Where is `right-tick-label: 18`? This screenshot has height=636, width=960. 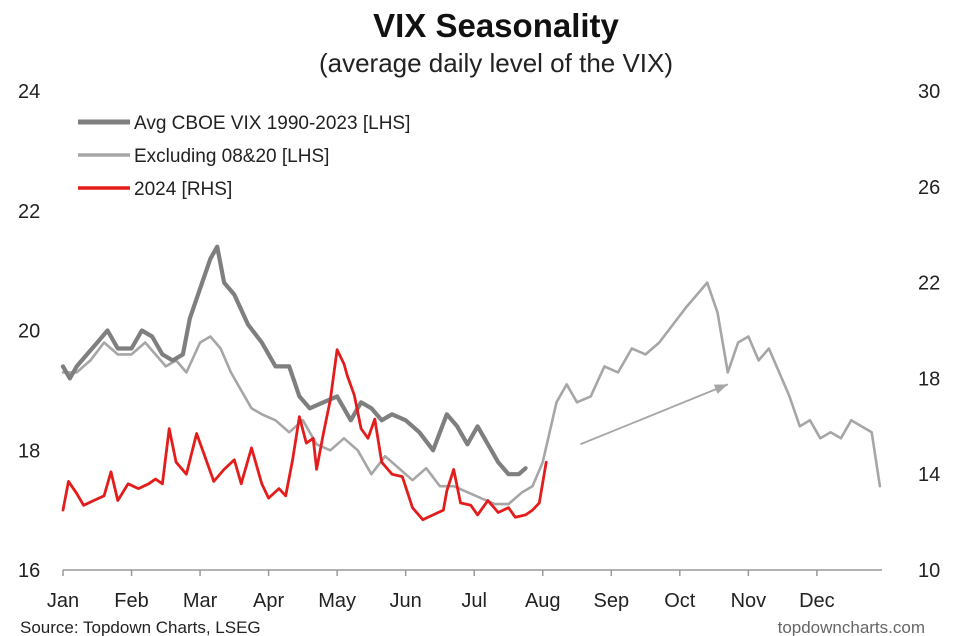 right-tick-label: 18 is located at coordinates (929, 379).